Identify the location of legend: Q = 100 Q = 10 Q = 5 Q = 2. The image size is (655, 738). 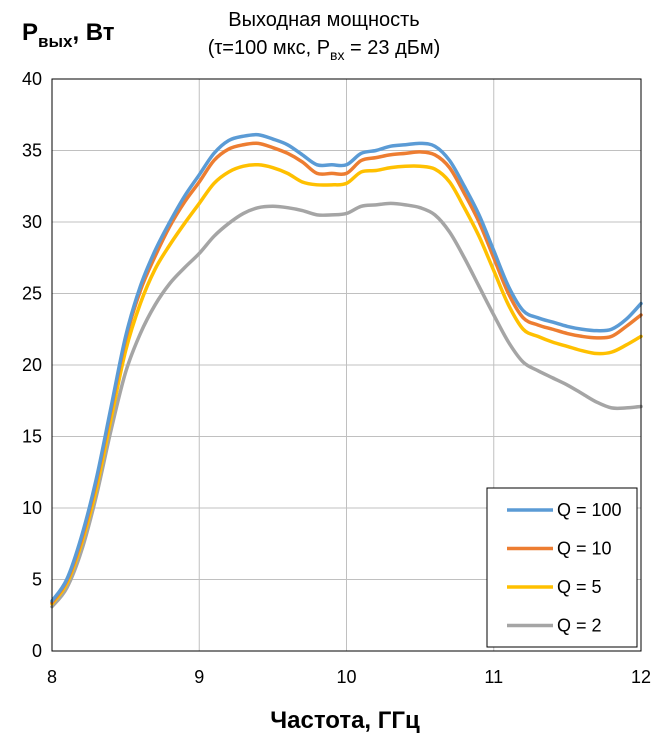
(562, 567).